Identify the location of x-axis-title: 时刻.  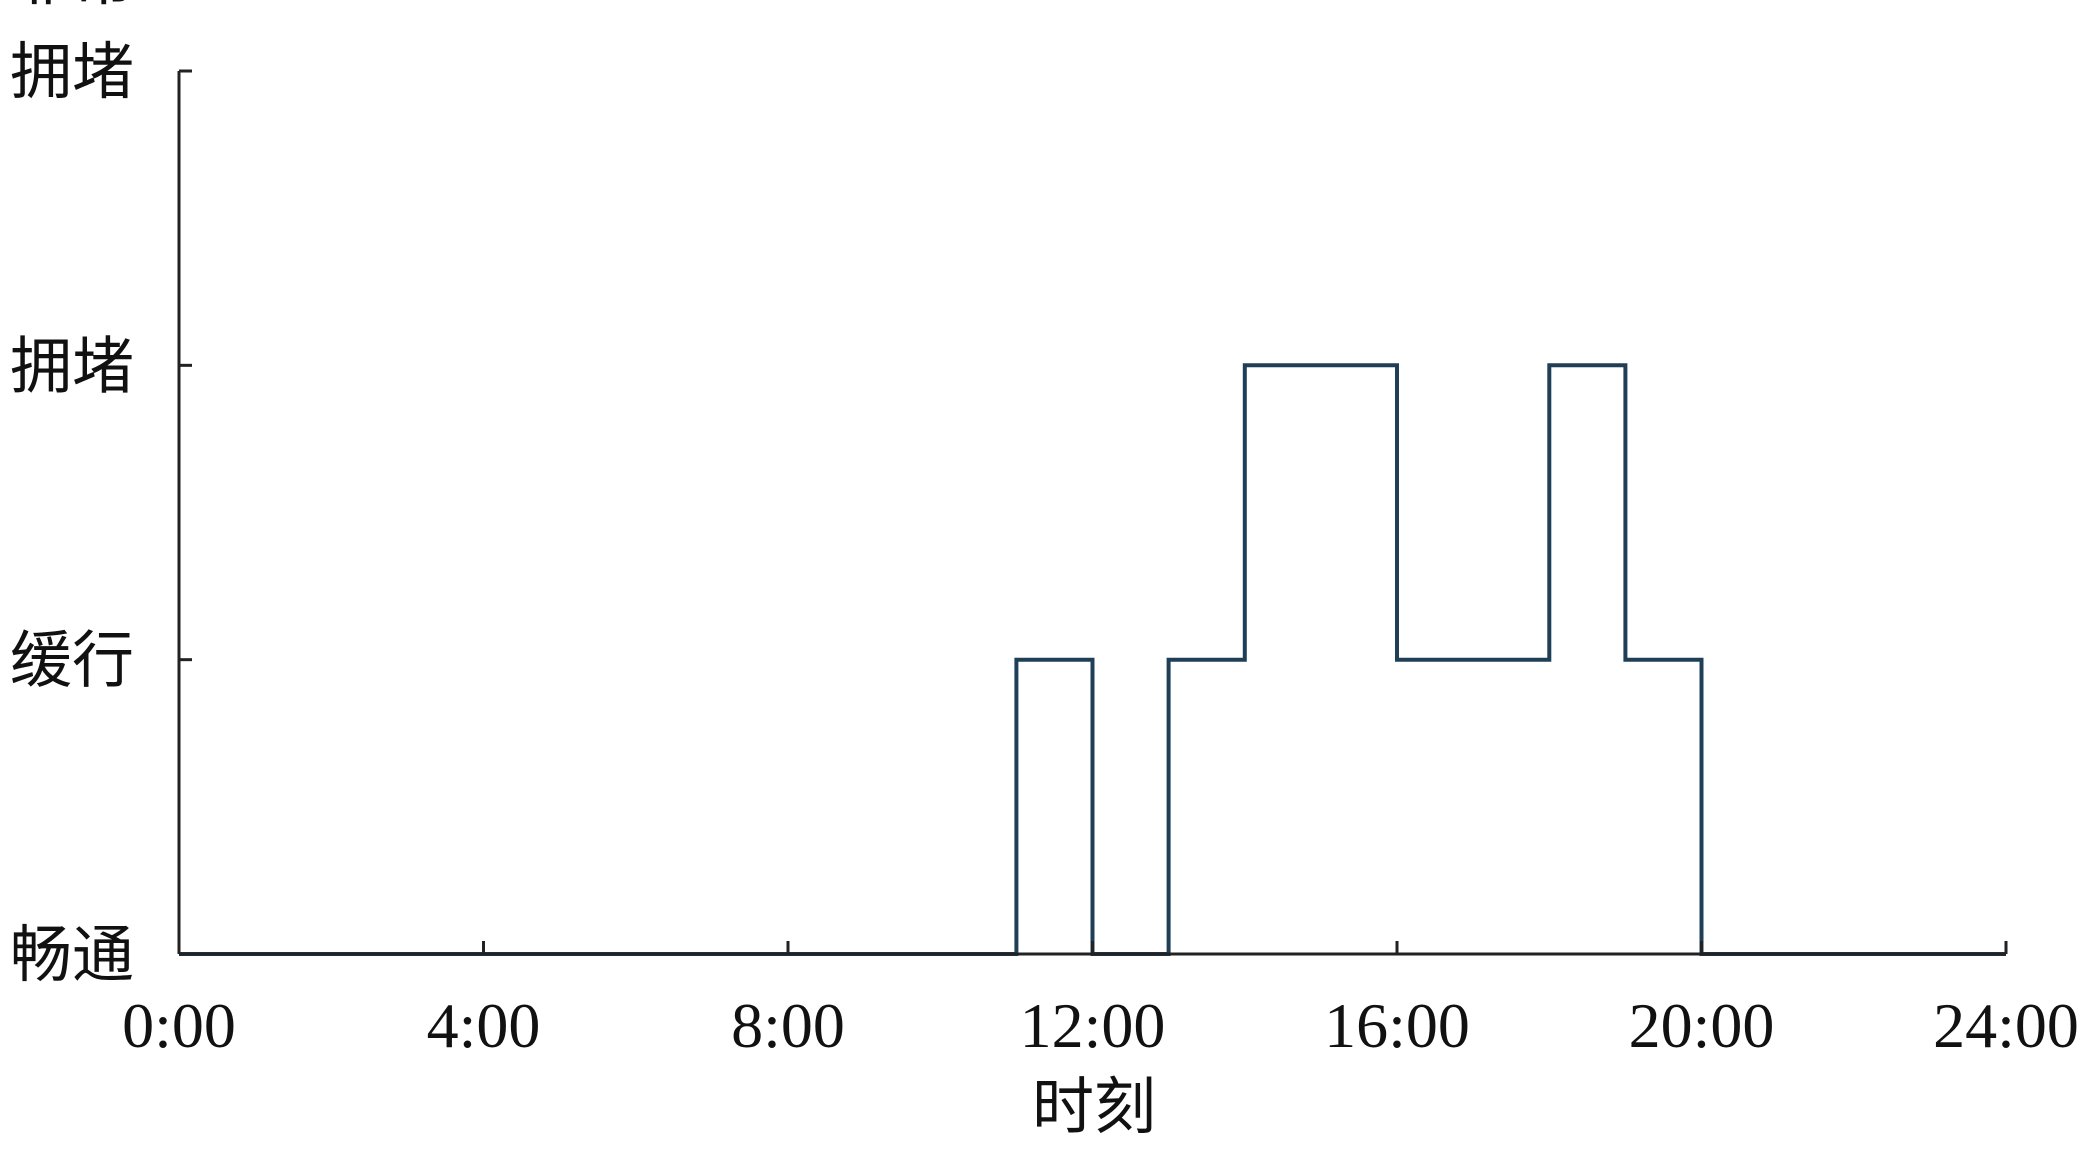
(1094, 1106).